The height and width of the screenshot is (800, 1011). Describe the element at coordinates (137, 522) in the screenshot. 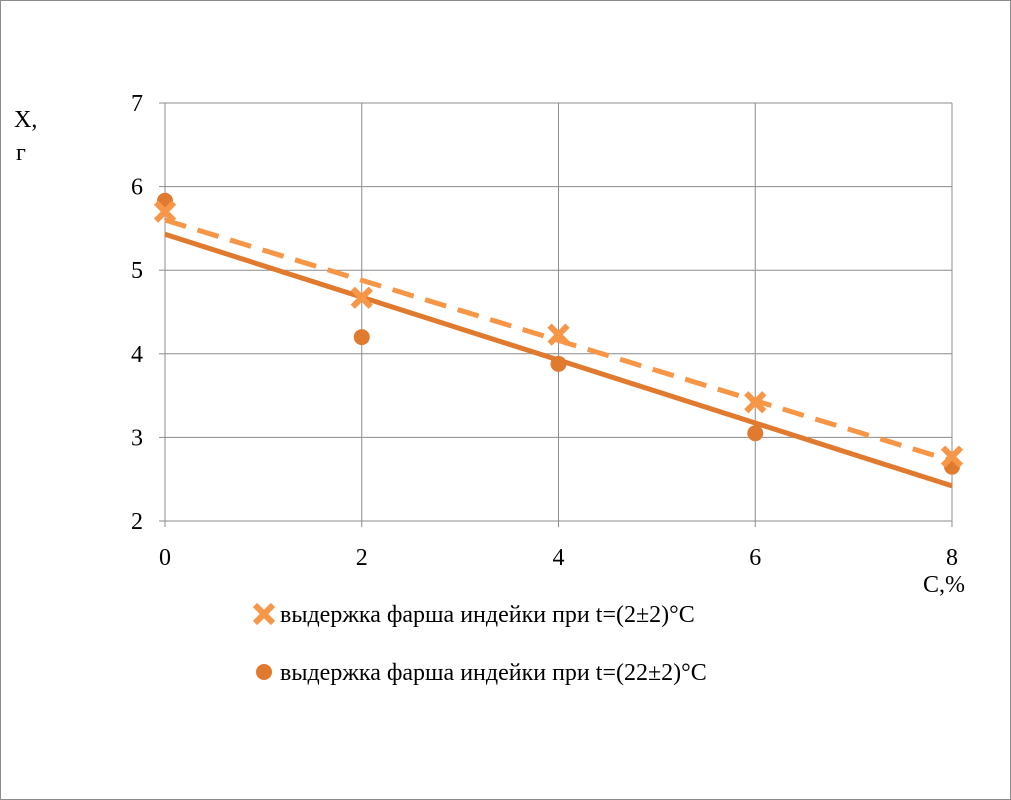

I see `y-tick-label: 2` at that location.